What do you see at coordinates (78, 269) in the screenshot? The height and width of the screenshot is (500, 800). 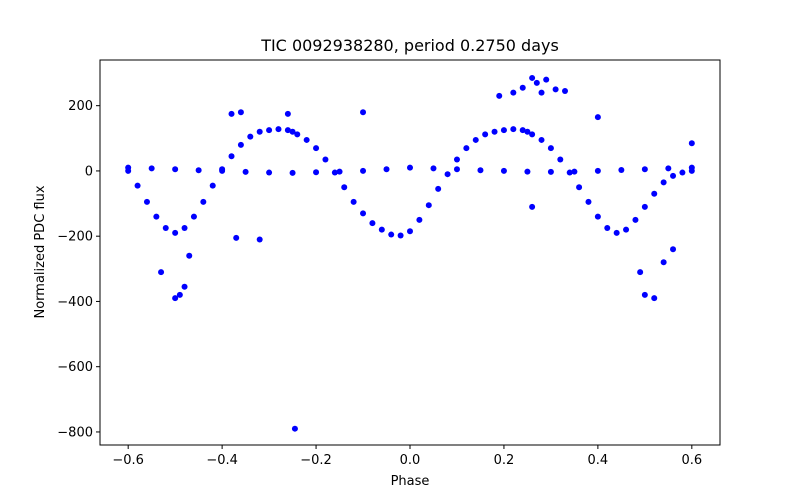 I see `y-axis: 200 0 −200 −400 −600 −800` at bounding box center [78, 269].